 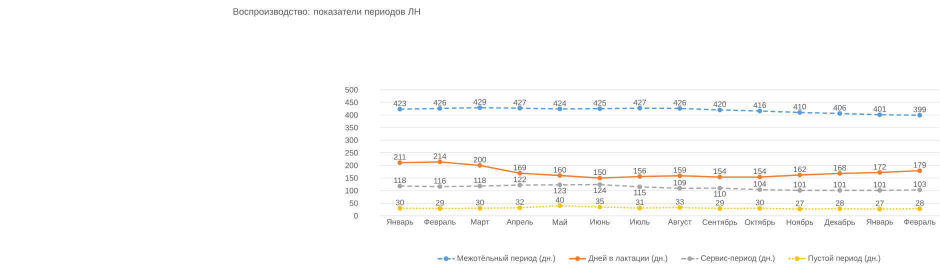 I want to click on chart-title: Воспроизводство: показатели периодов ЛН, so click(x=327, y=12).